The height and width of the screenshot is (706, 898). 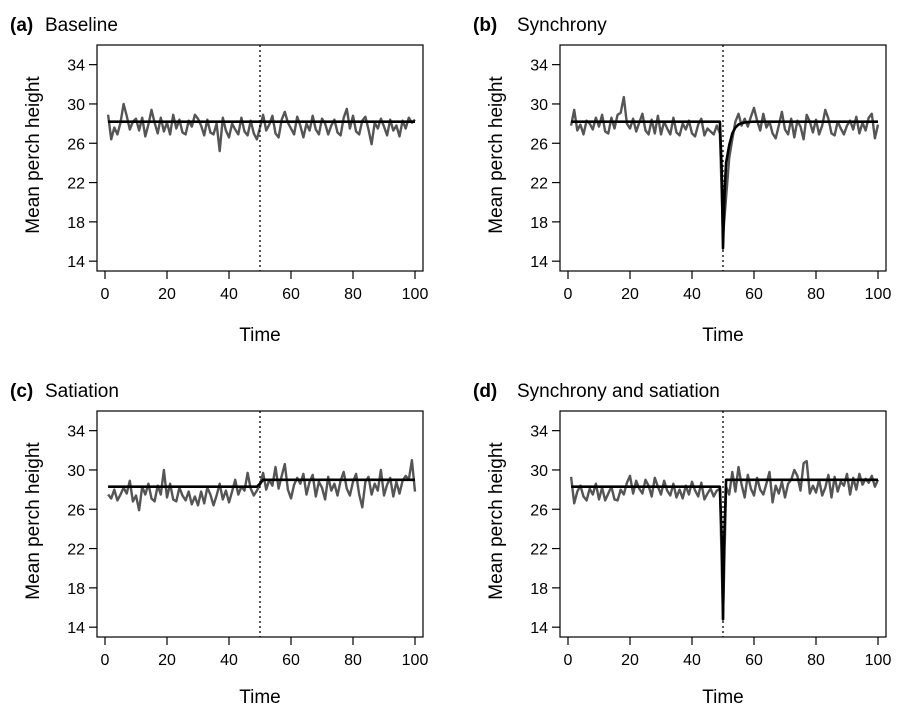 I want to click on panel-letter: (a), so click(x=21, y=25).